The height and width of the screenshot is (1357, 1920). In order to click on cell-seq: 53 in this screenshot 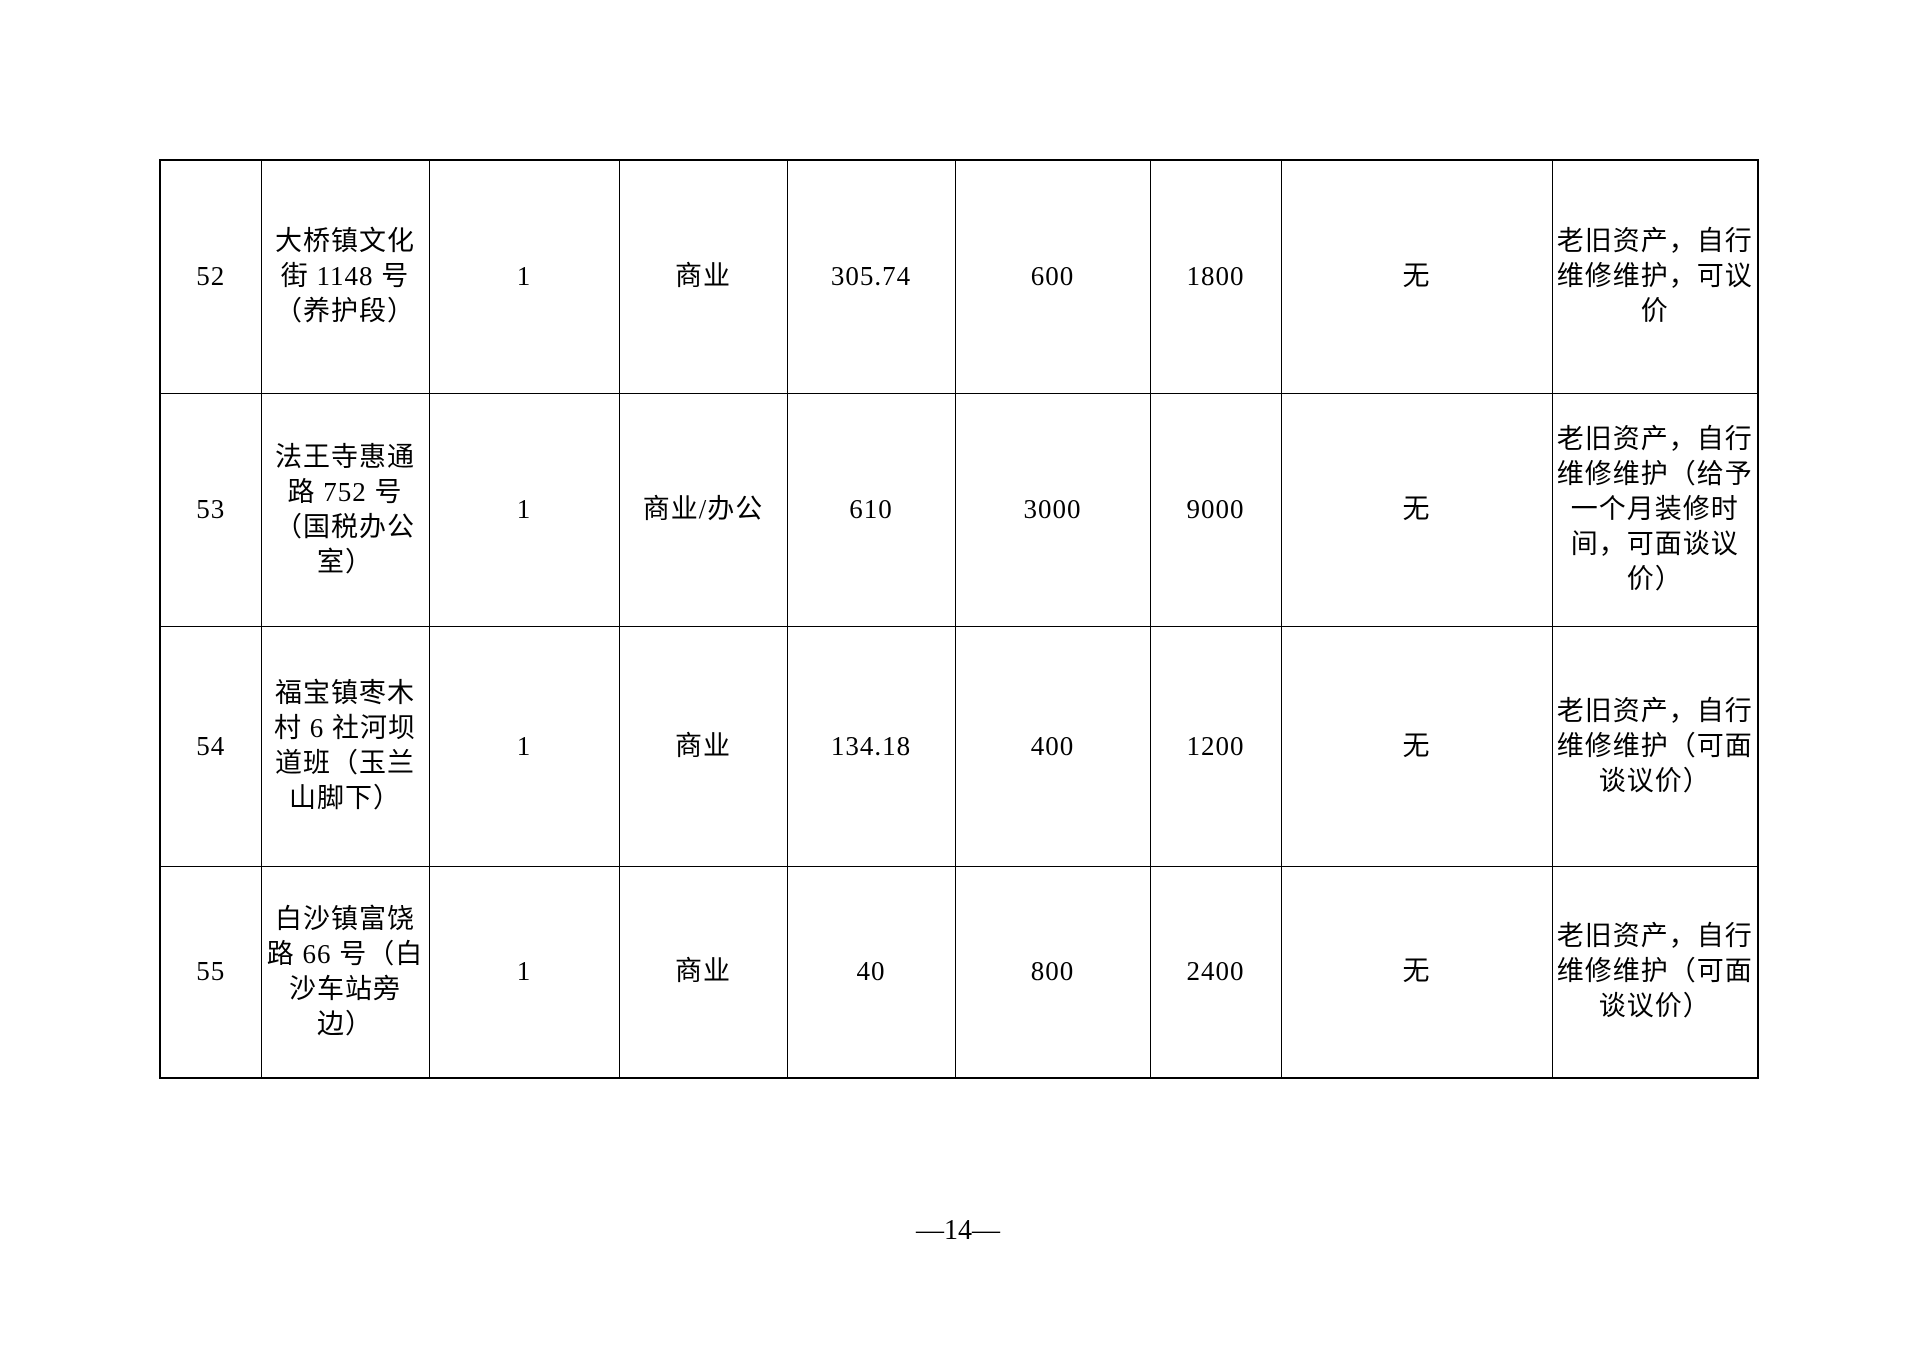, I will do `click(210, 509)`.